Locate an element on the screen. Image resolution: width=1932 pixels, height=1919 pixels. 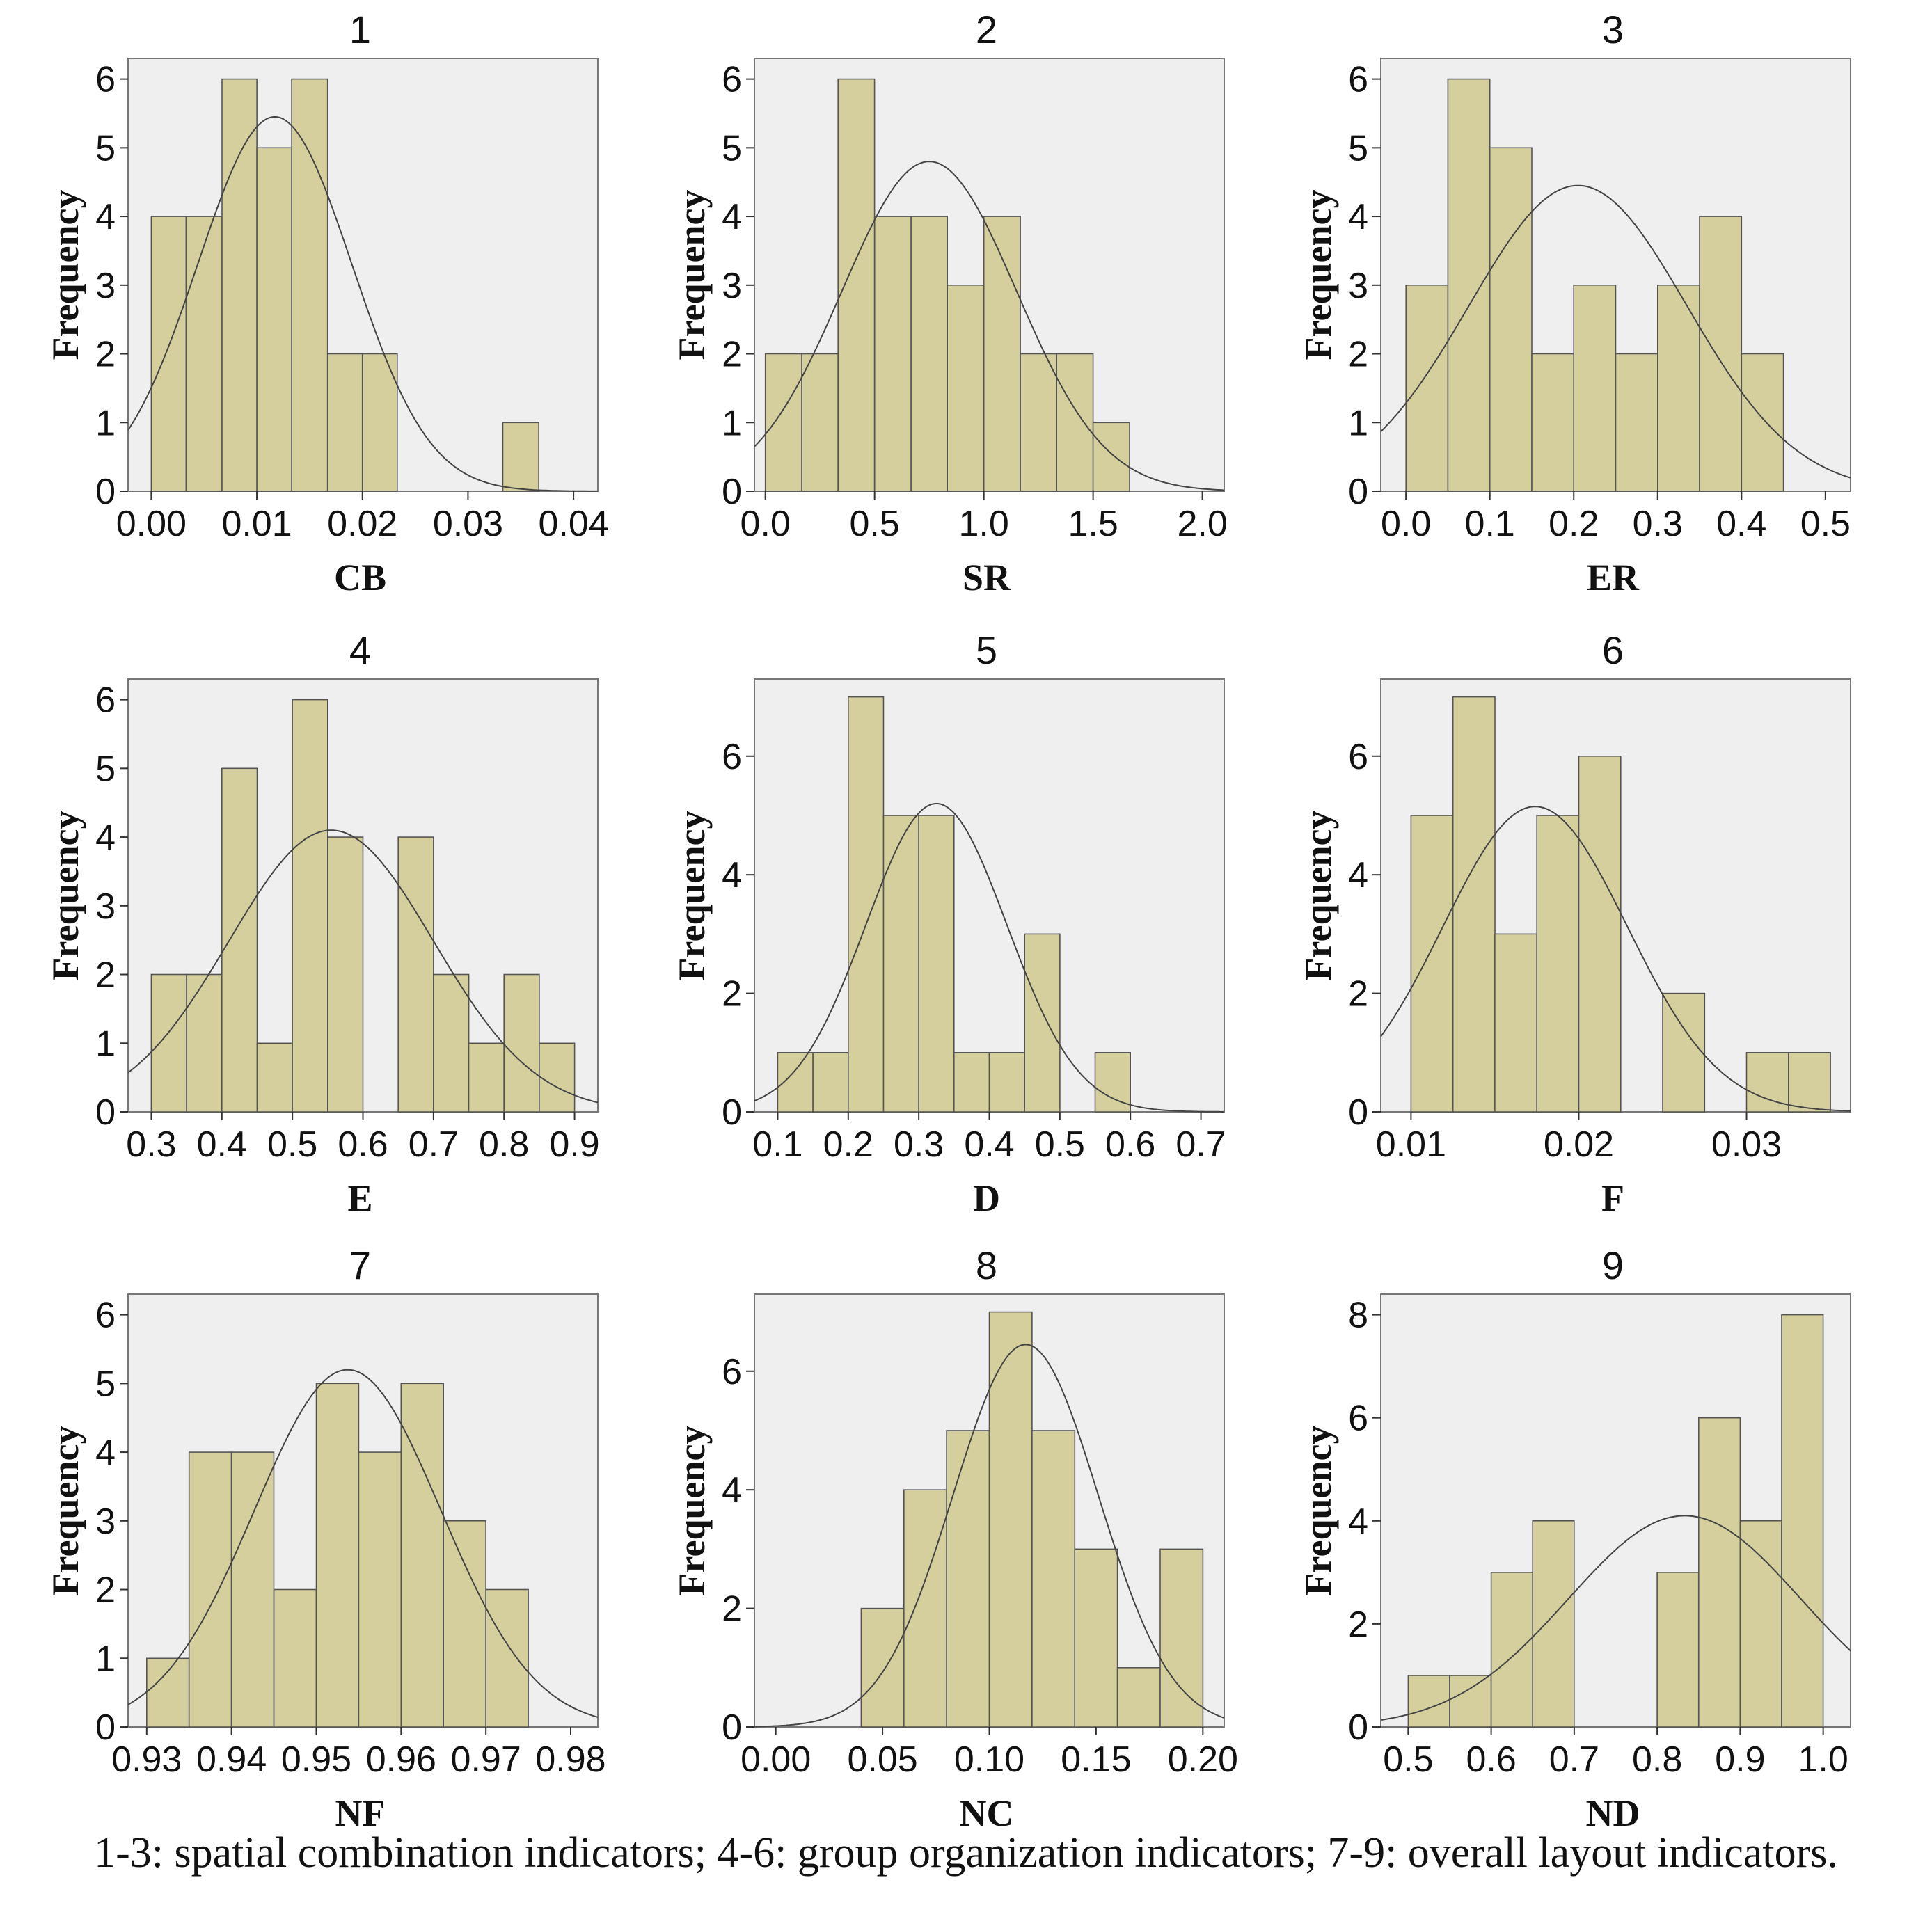
x-tick-label: 0.94 is located at coordinates (231, 1759).